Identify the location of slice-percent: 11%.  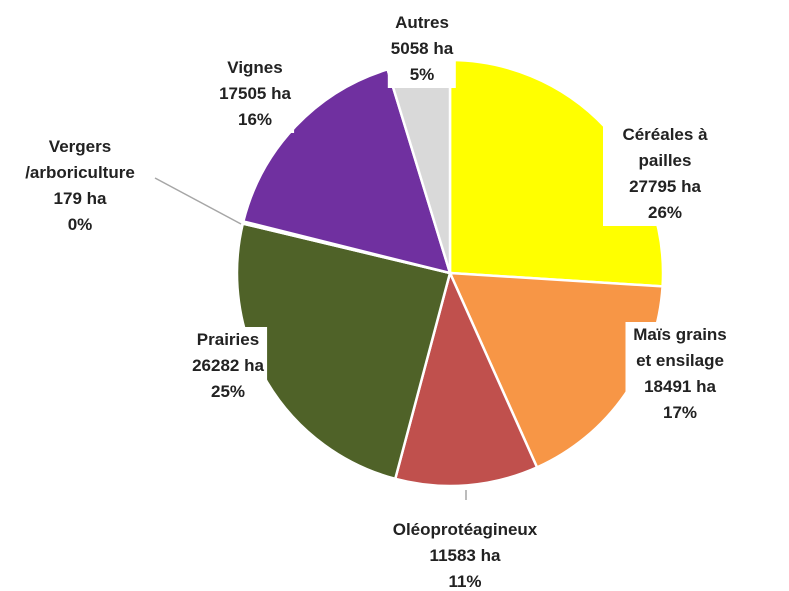
(465, 581).